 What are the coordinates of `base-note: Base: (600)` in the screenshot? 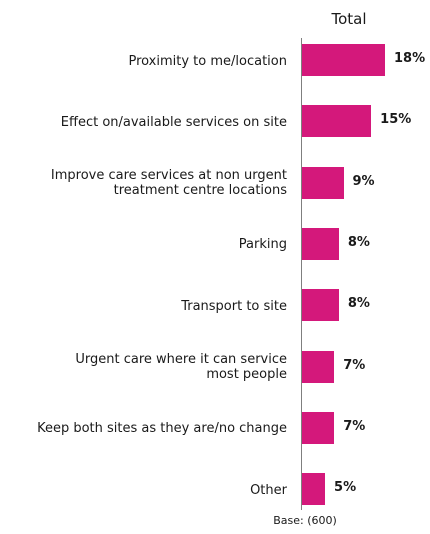 It's located at (305, 520).